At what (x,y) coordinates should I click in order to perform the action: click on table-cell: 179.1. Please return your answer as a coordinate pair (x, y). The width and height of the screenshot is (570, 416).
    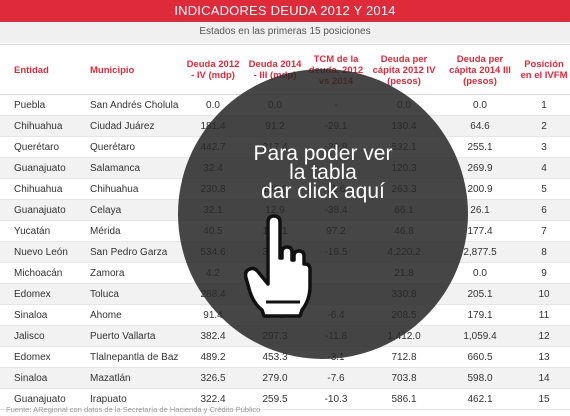
    Looking at the image, I should click on (480, 315).